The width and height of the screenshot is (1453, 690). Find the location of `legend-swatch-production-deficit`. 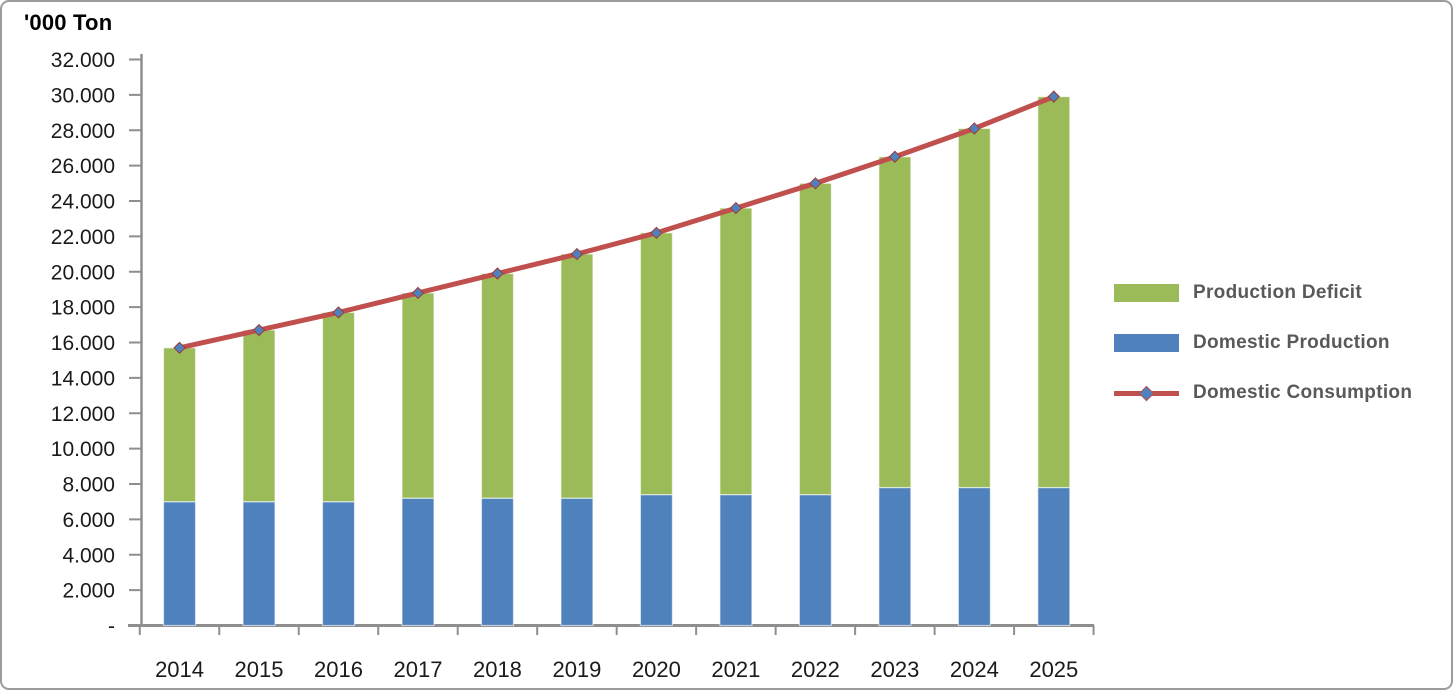

legend-swatch-production-deficit is located at coordinates (1146, 293).